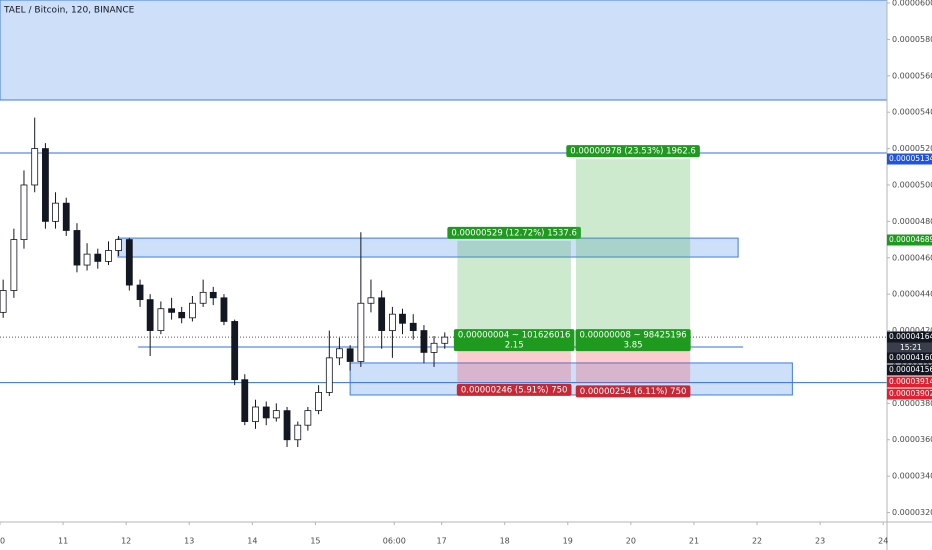 The height and width of the screenshot is (550, 932). Describe the element at coordinates (883, 541) in the screenshot. I see `x-tick-label: 24` at that location.